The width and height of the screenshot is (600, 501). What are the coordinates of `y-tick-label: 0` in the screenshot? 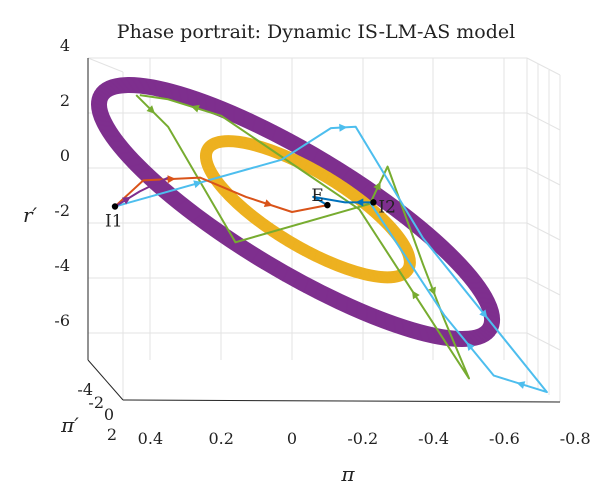 It's located at (65, 155).